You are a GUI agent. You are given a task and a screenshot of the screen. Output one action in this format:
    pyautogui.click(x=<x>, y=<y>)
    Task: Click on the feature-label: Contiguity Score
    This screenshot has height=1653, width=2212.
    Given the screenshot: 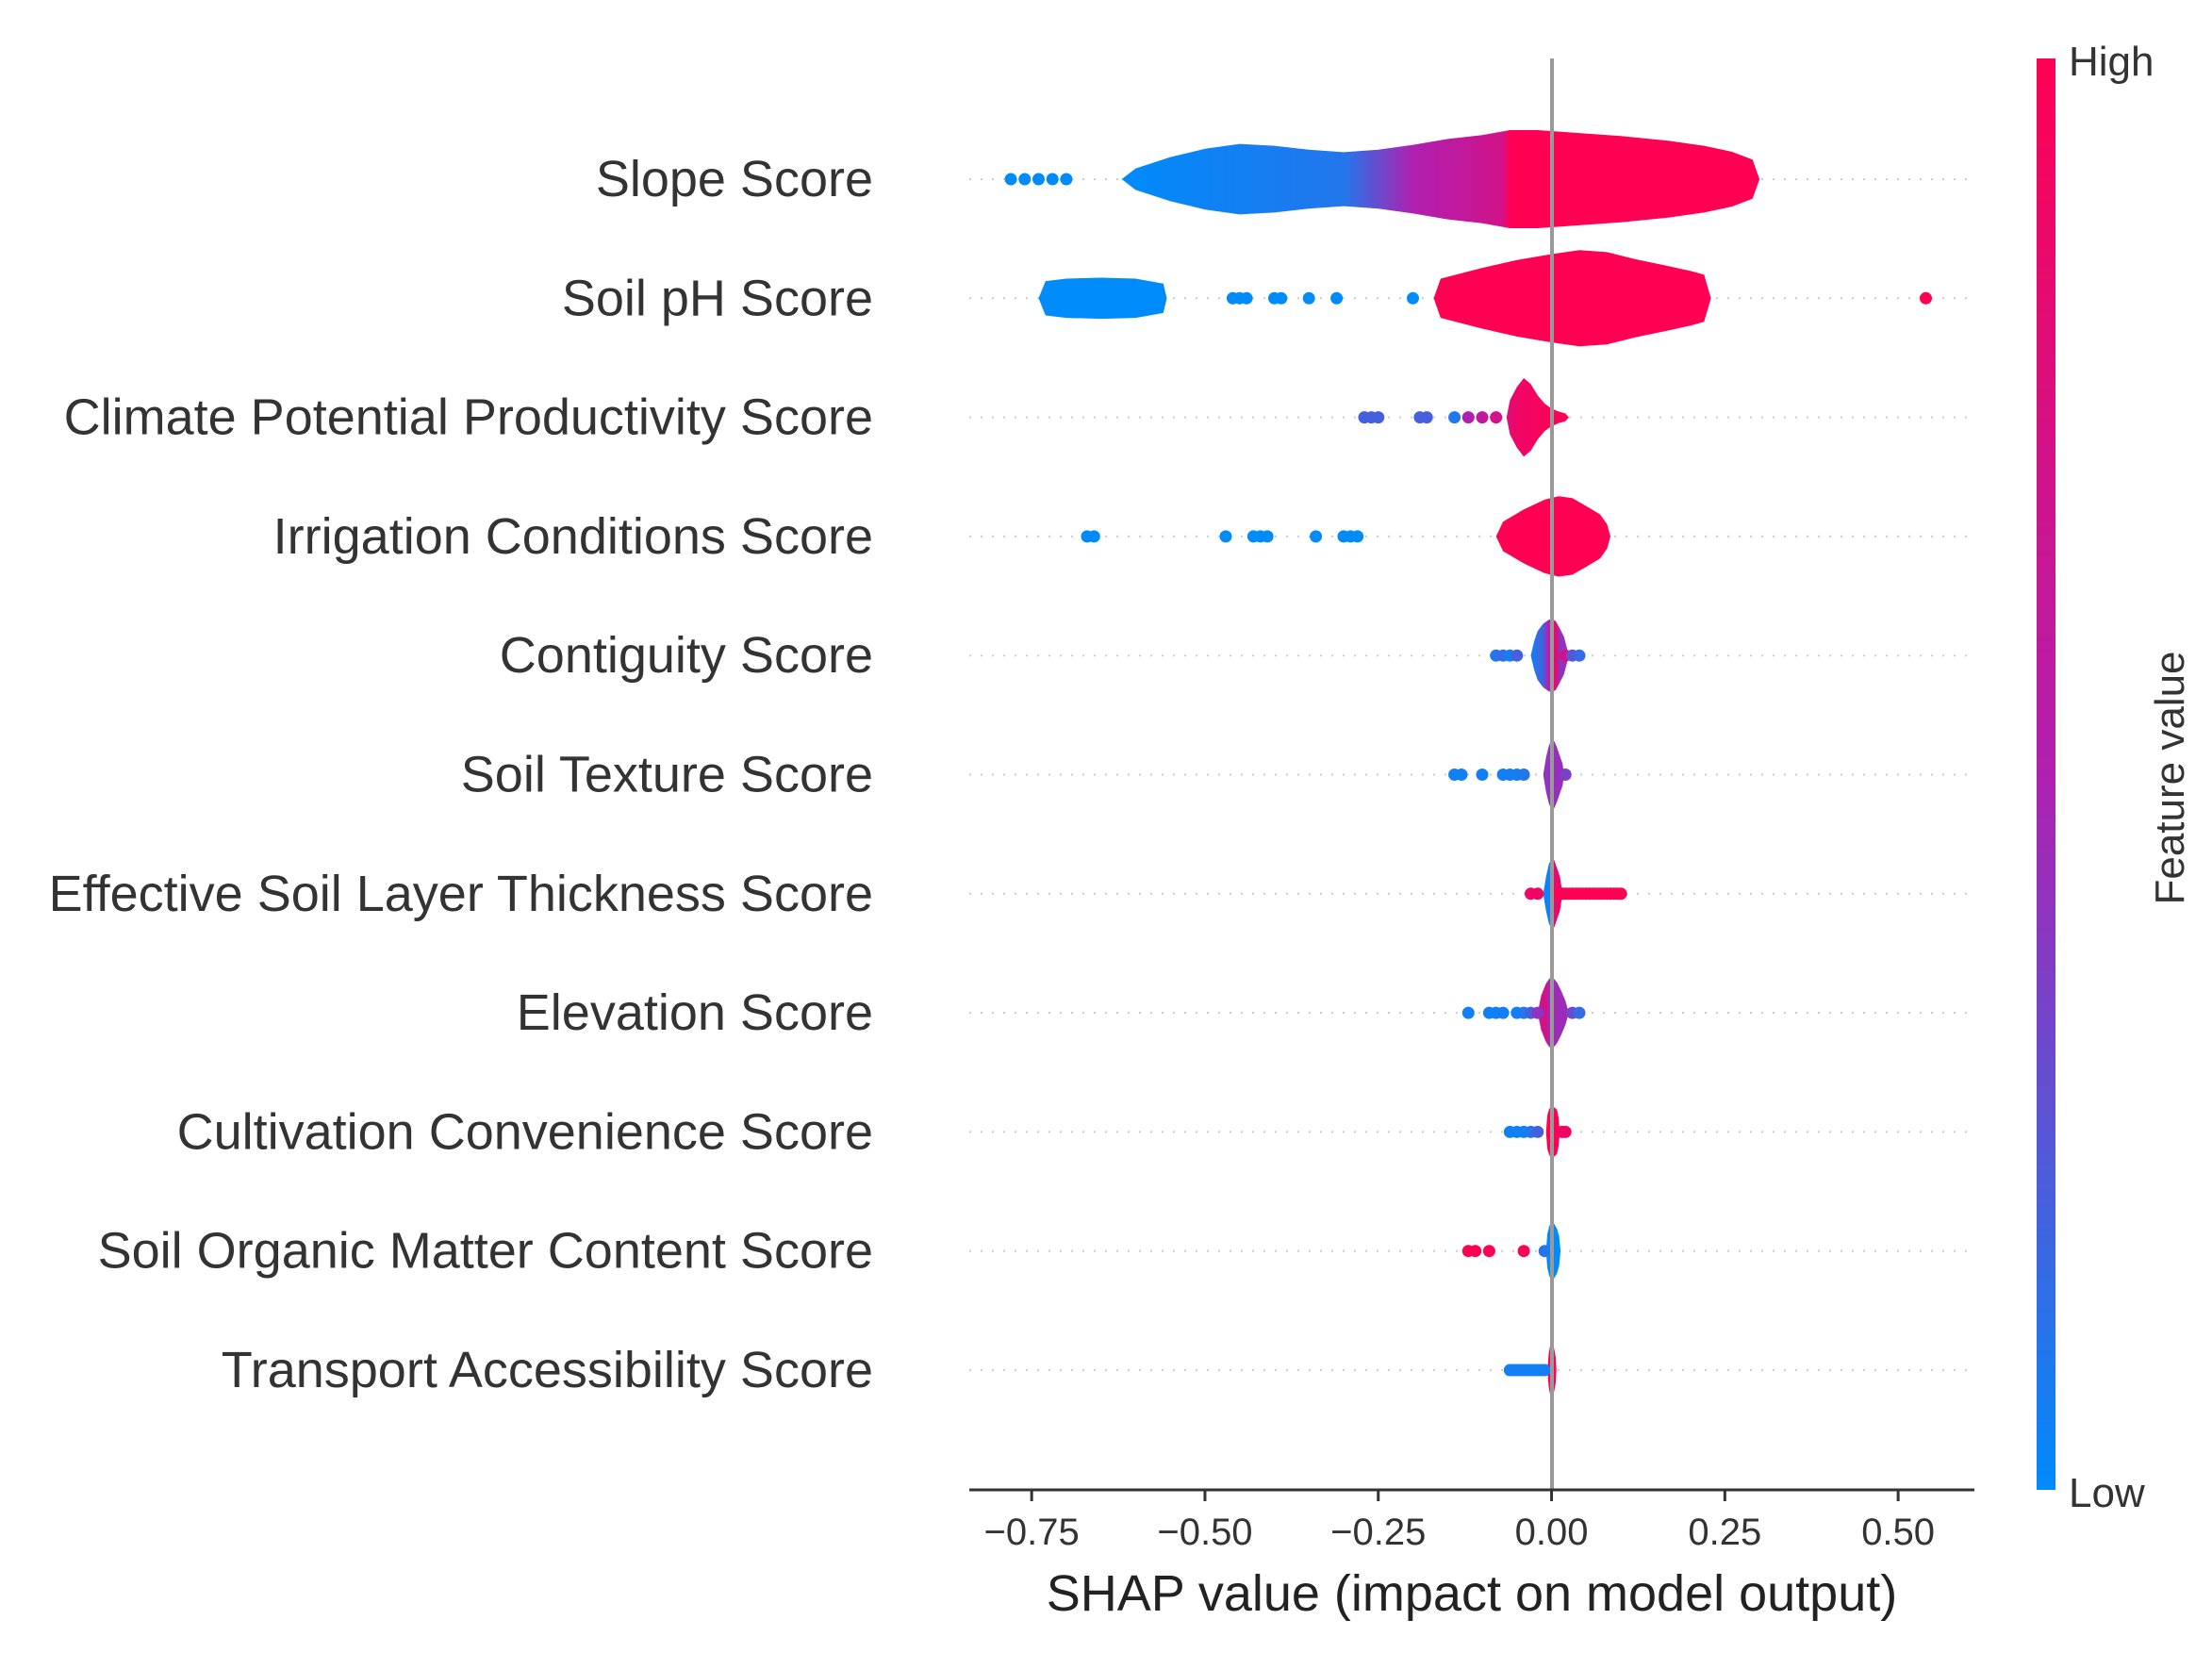 What is the action you would take?
    pyautogui.click(x=686, y=655)
    